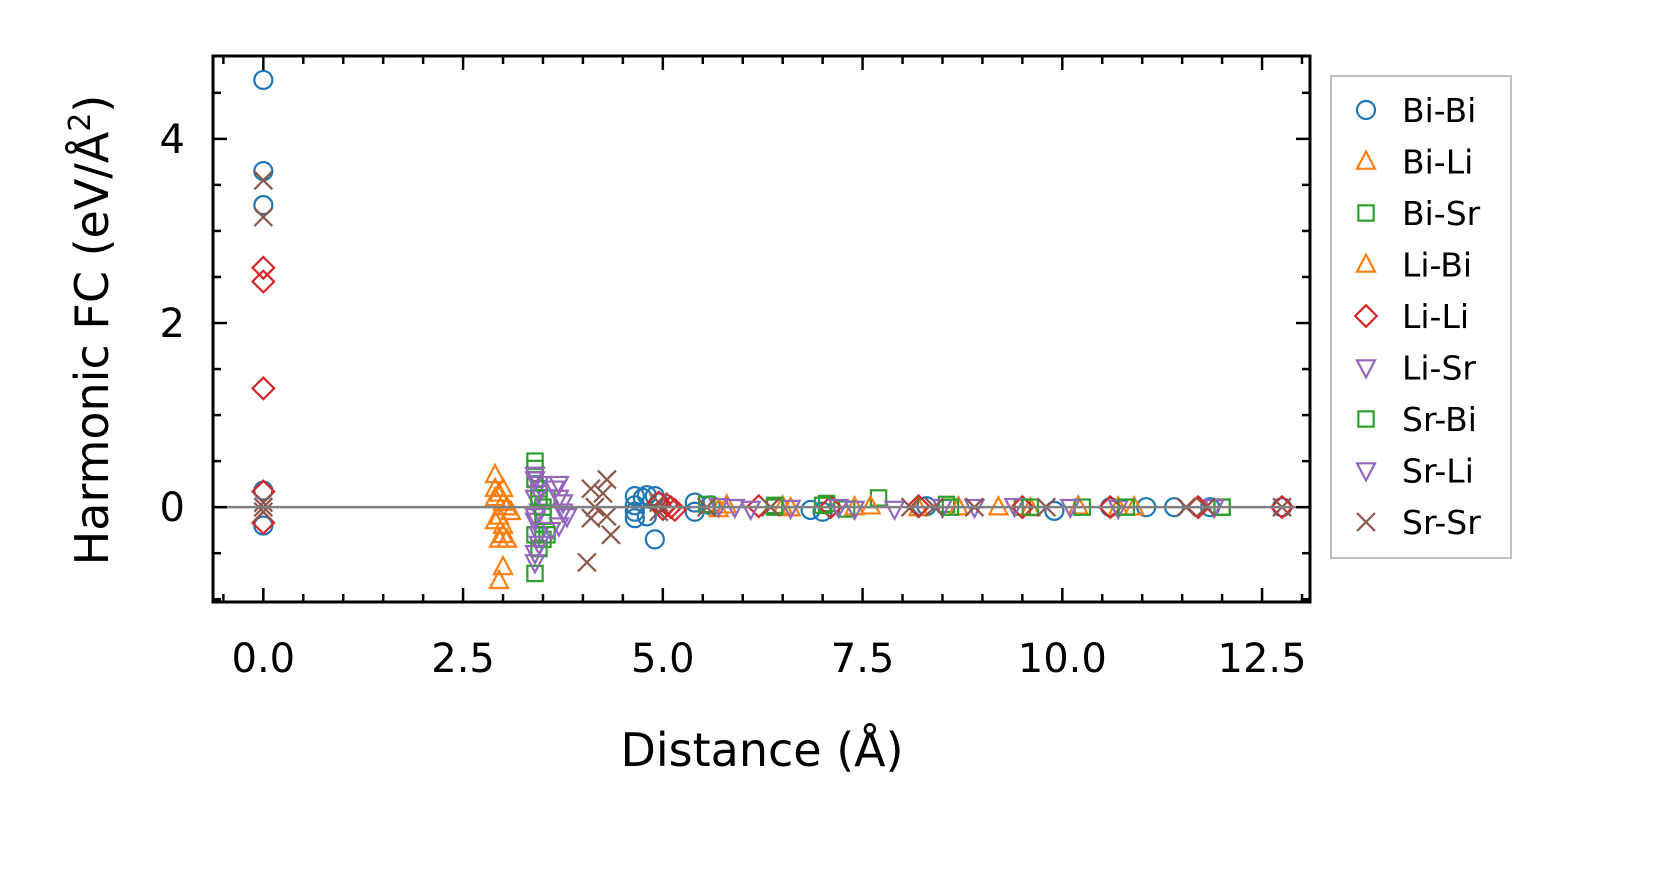 Image resolution: width=1660 pixels, height=883 pixels. Describe the element at coordinates (761, 750) in the screenshot. I see `x-axis-label: Distance (Å)` at that location.